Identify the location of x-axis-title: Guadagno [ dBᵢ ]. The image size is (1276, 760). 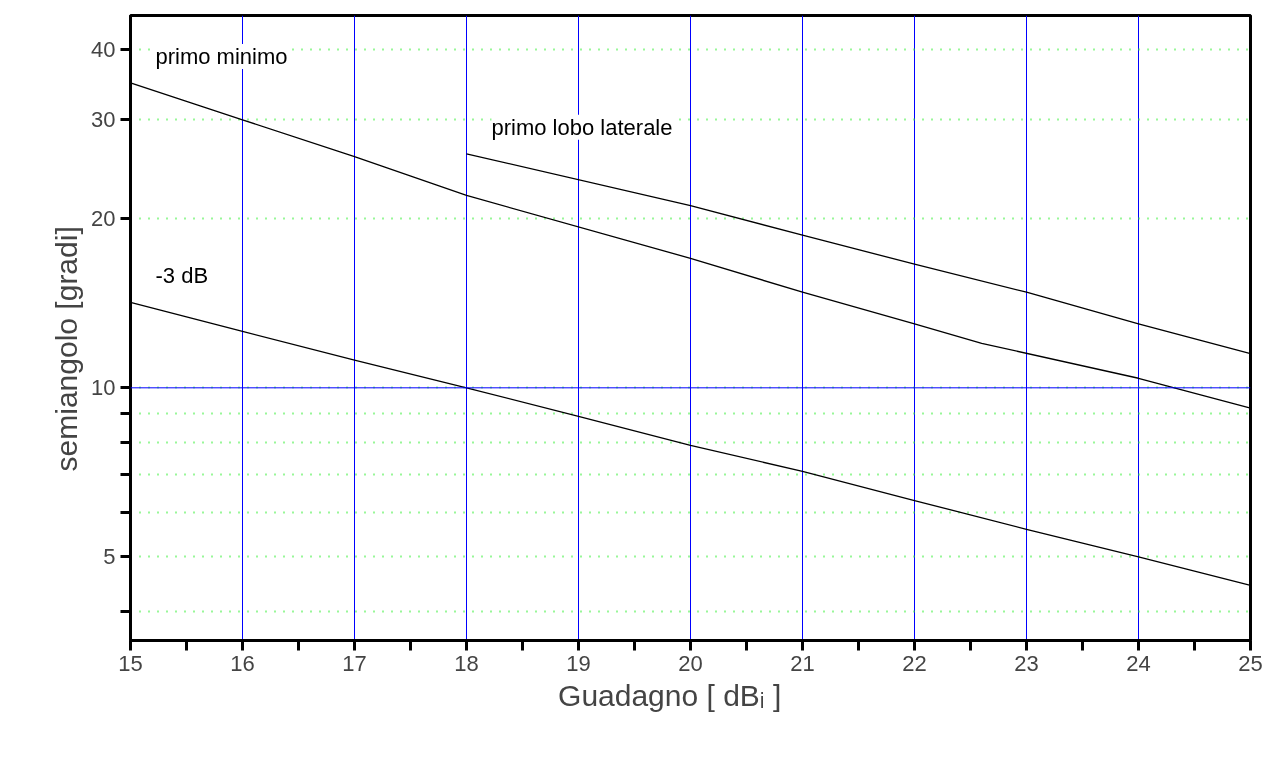
(670, 695).